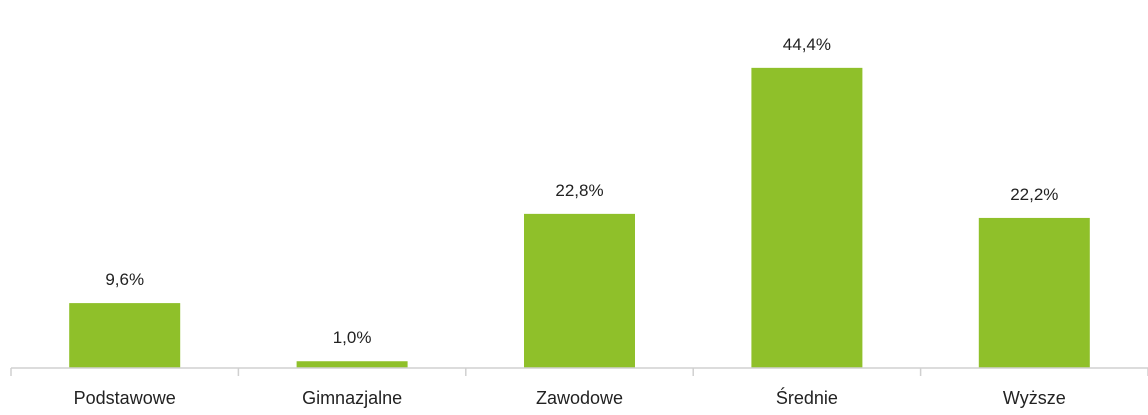 This screenshot has width=1148, height=415. What do you see at coordinates (579, 398) in the screenshot?
I see `category-label: Zawodowe` at bounding box center [579, 398].